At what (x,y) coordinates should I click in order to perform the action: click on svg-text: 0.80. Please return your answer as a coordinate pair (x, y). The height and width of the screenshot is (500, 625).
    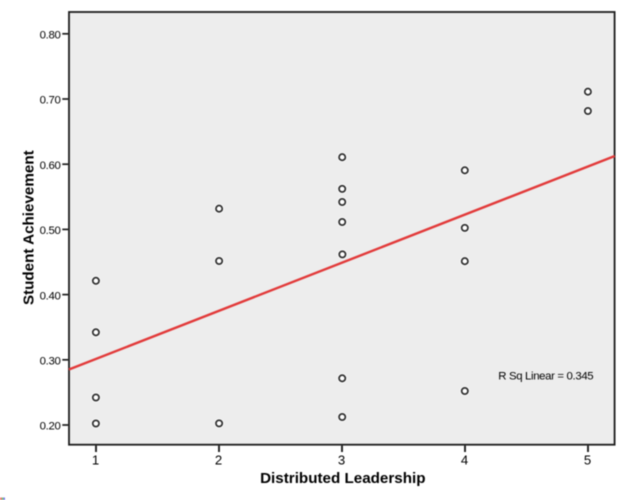
    Looking at the image, I should click on (50, 36).